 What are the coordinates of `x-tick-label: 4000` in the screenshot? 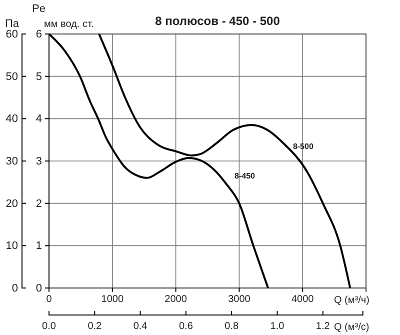 It's located at (302, 300).